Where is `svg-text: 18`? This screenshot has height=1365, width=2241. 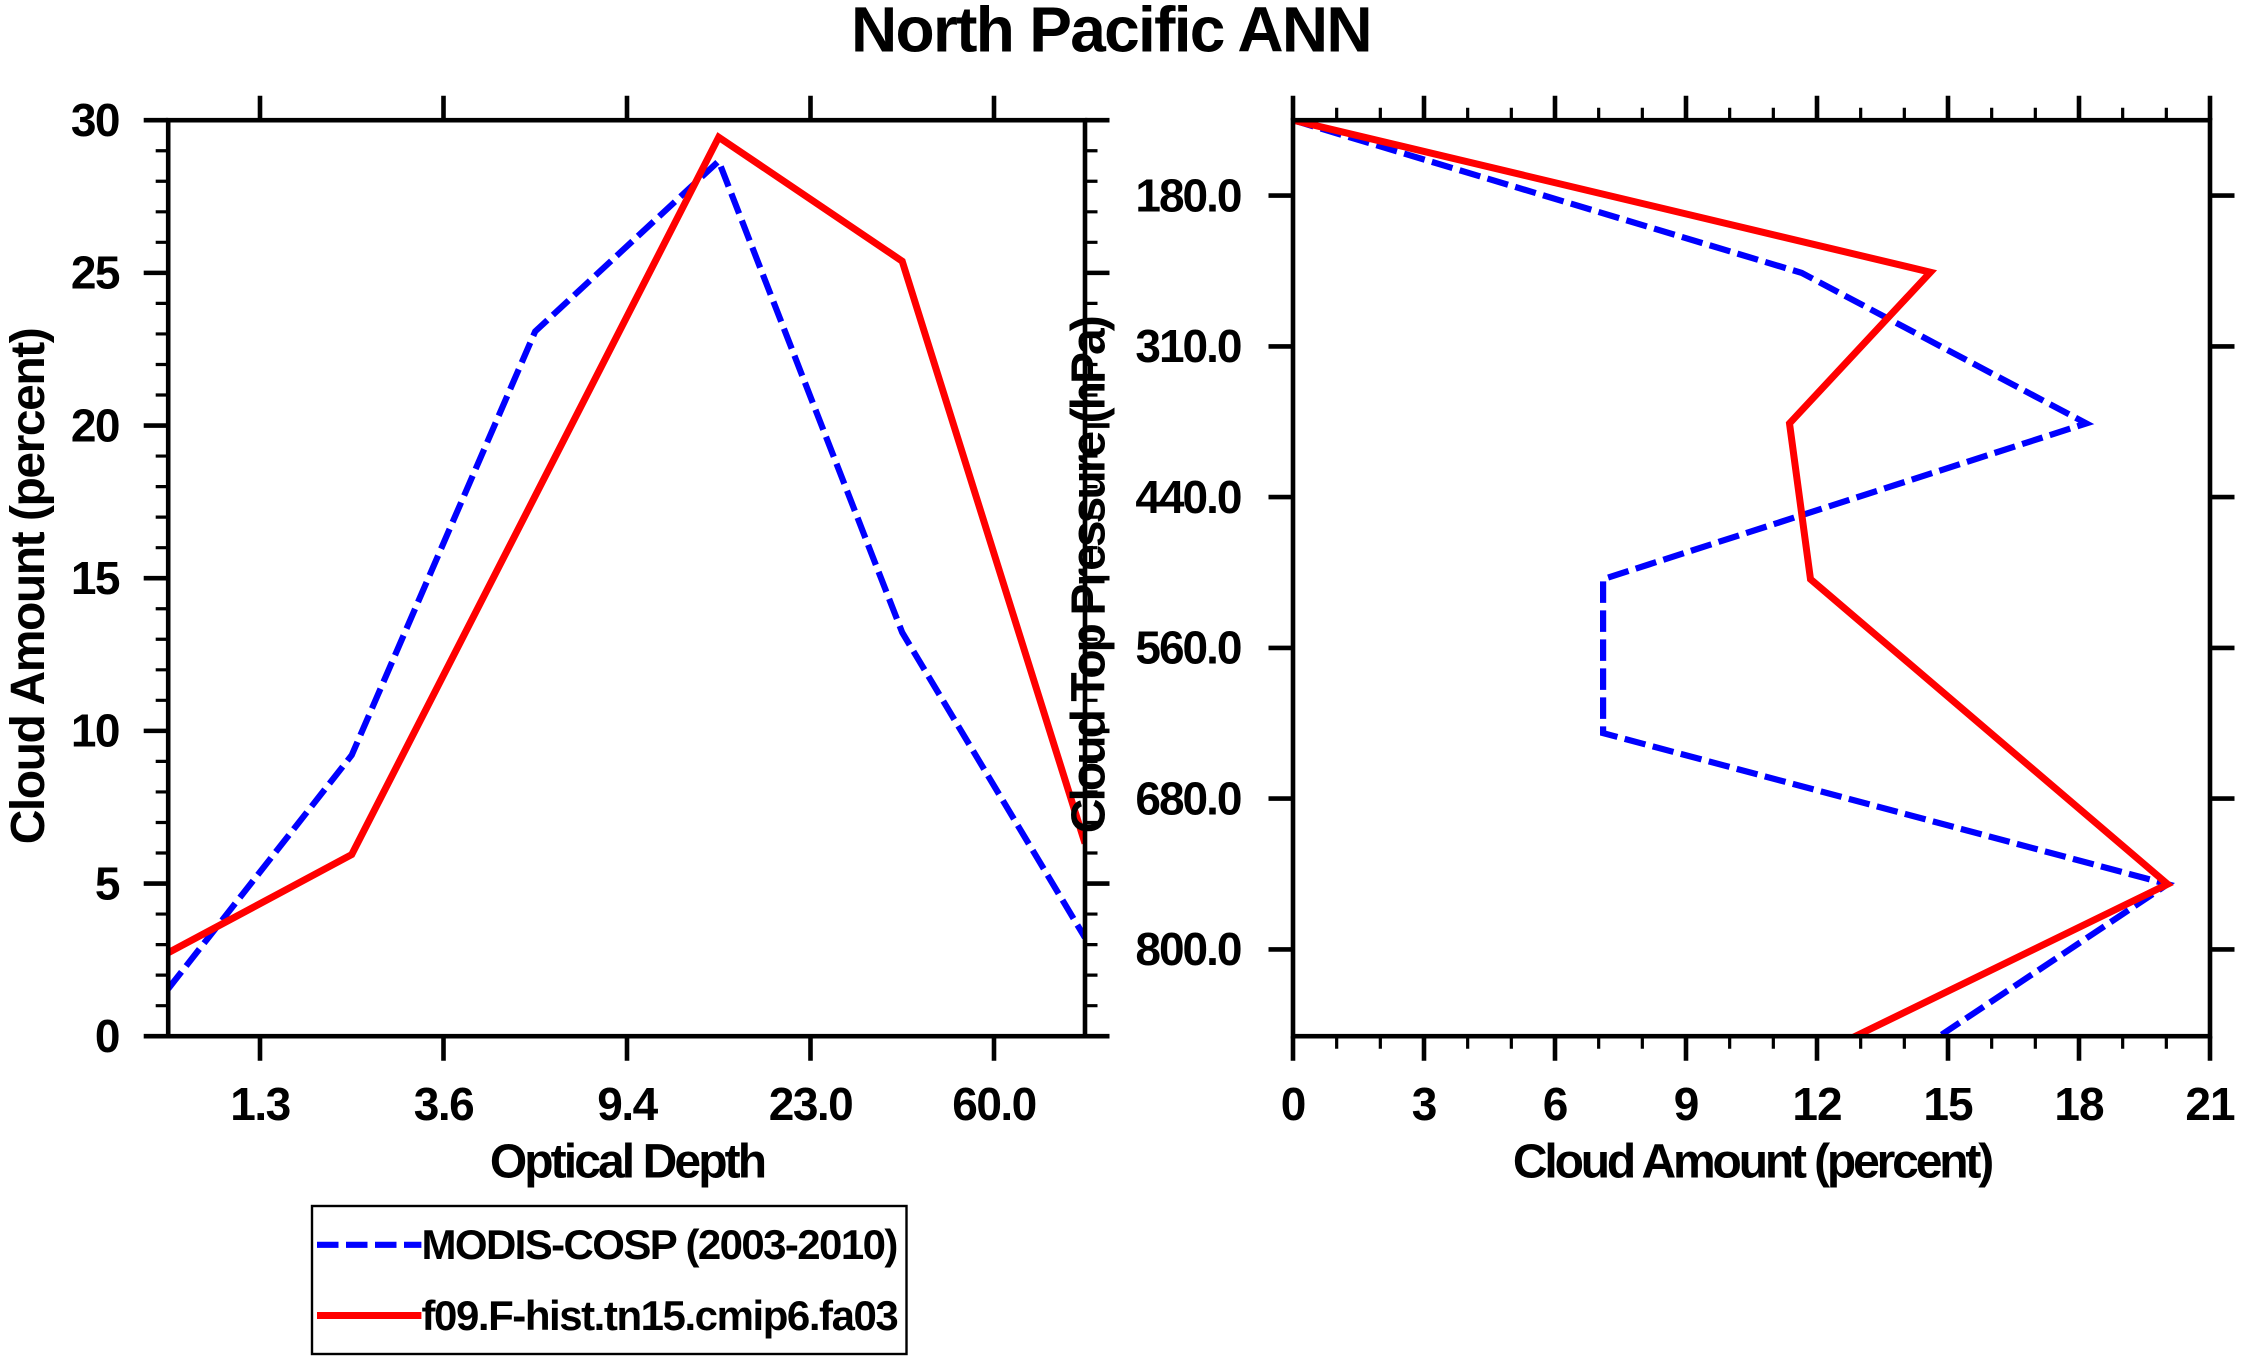 svg-text: 18 is located at coordinates (2079, 1104).